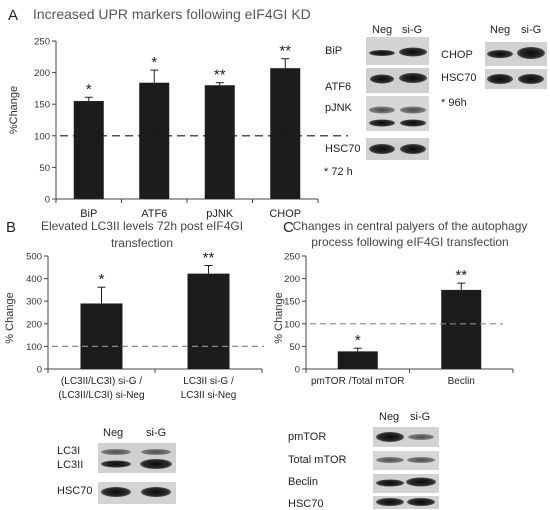 The image size is (550, 510). I want to click on panel-b-category-label: LC3II si-G /, so click(208, 381).